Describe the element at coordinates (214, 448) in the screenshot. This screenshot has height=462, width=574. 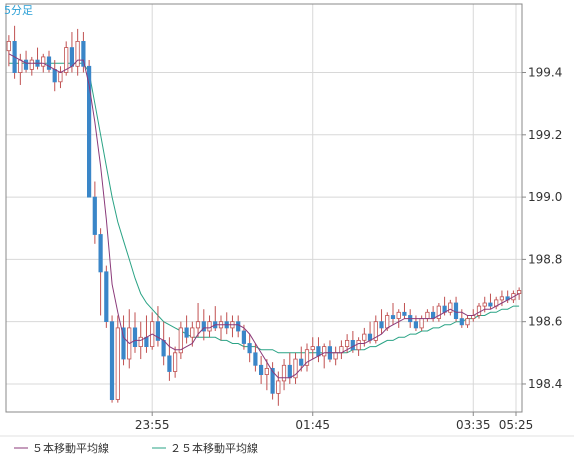
I see `legend-label: ２５本移動平均線` at that location.